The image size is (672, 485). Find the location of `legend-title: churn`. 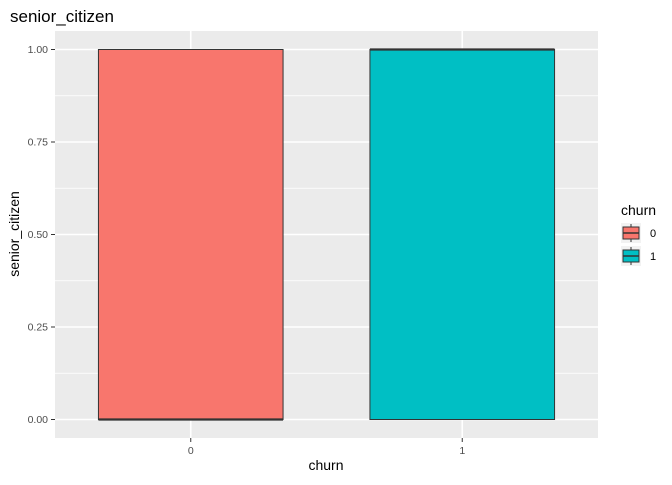

legend-title: churn is located at coordinates (638, 210).